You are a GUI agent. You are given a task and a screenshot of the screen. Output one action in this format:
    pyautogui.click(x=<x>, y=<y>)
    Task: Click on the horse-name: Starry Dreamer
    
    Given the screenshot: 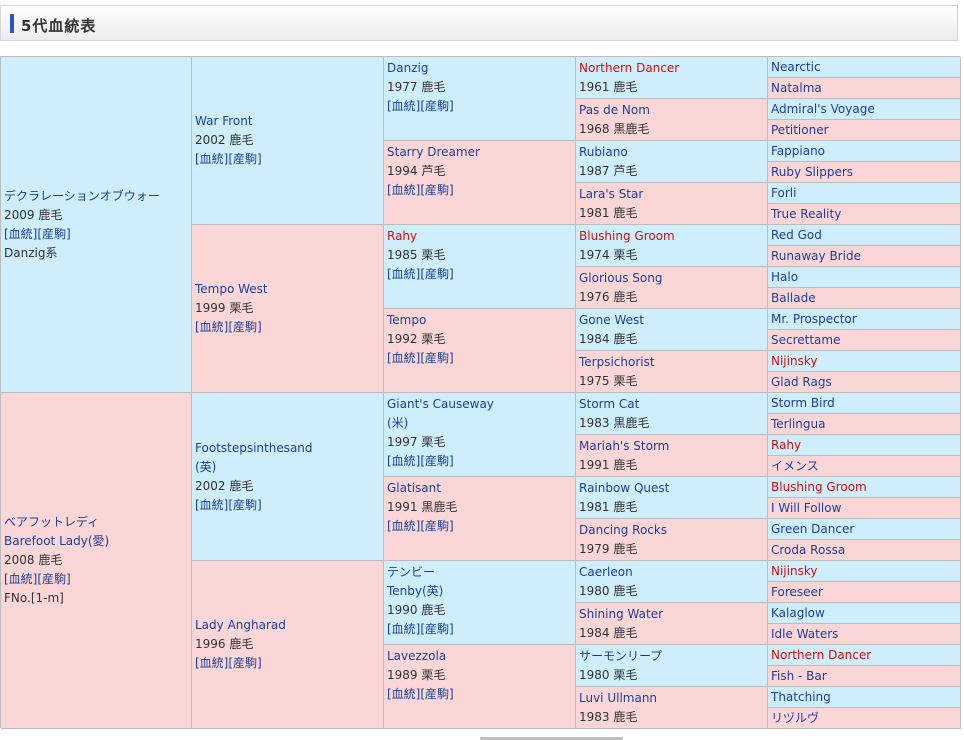 What is the action you would take?
    pyautogui.click(x=433, y=152)
    